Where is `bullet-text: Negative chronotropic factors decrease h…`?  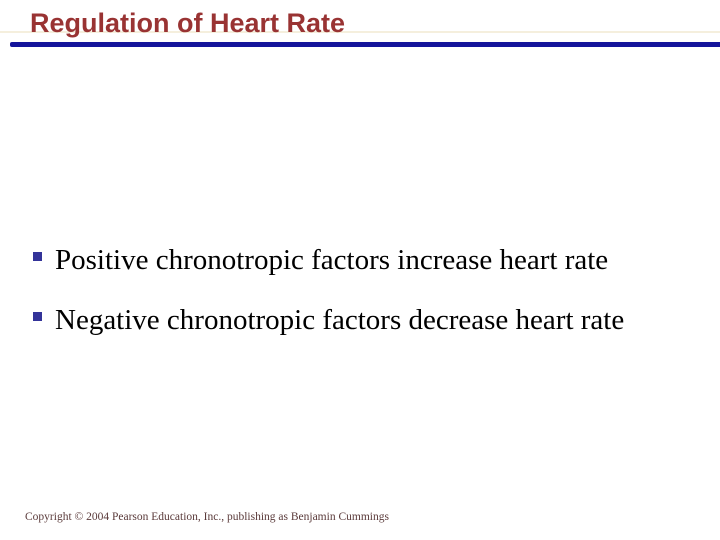 bullet-text: Negative chronotropic factors decrease h… is located at coordinates (340, 320).